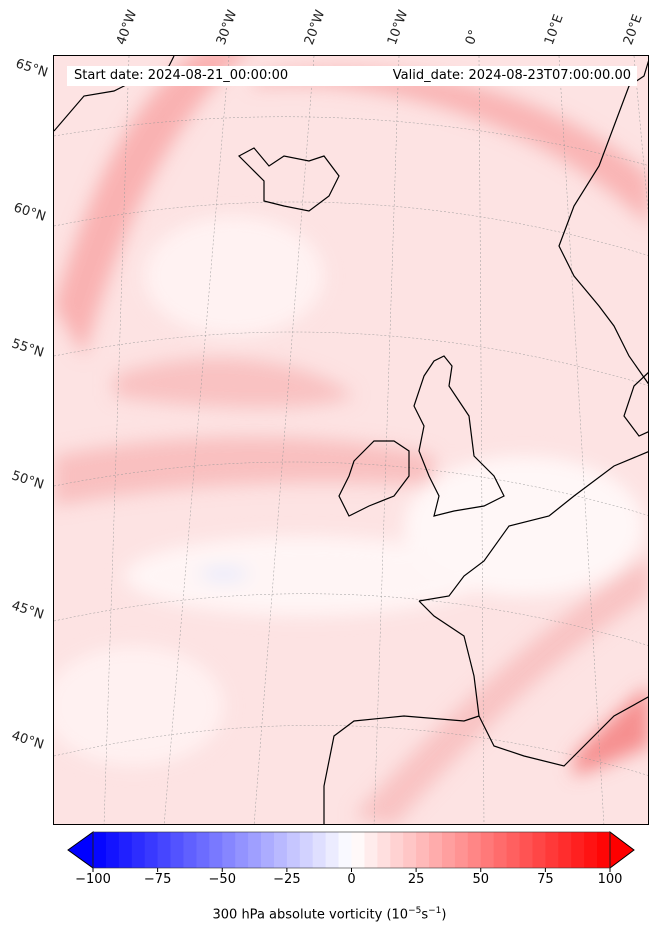 This screenshot has width=659, height=936. I want to click on colorbar-label: 300 hPa absolute vorticity (10−5s−1), so click(329, 914).